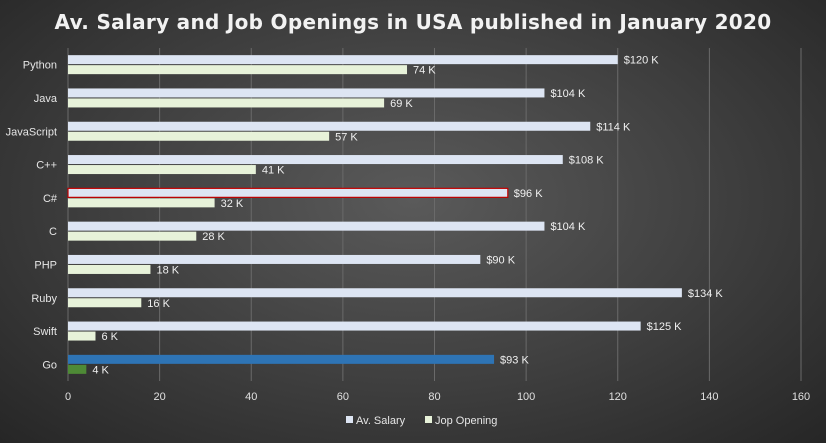 This screenshot has width=826, height=443. I want to click on category-label: C, so click(53, 232).